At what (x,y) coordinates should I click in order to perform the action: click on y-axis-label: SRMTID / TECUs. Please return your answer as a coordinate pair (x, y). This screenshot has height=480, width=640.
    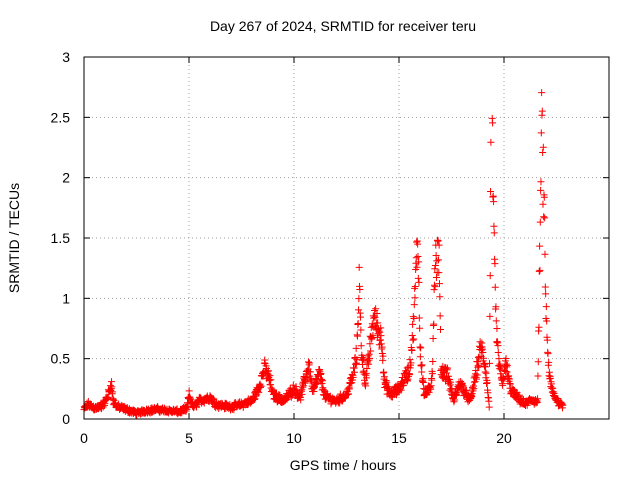
    Looking at the image, I should click on (14, 238).